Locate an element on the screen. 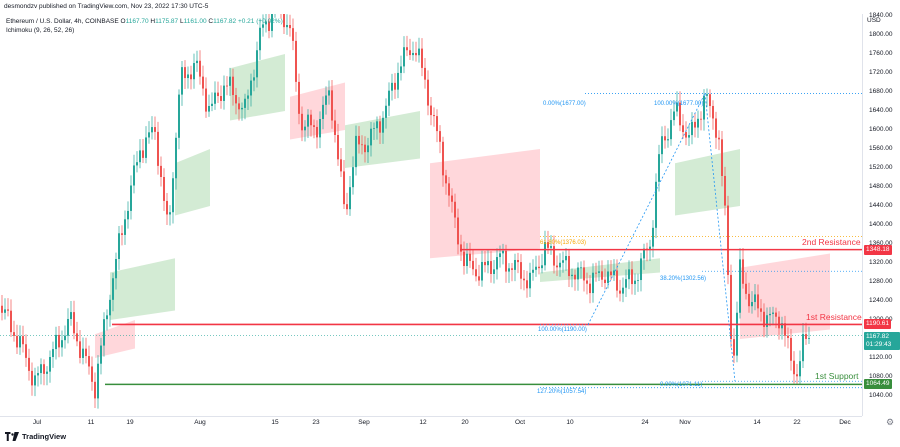  time-tick: Dec is located at coordinates (845, 422).